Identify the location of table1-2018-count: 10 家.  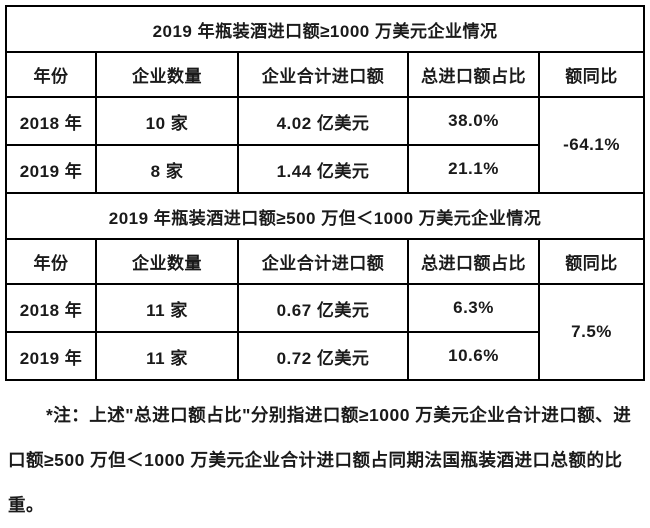
(167, 121).